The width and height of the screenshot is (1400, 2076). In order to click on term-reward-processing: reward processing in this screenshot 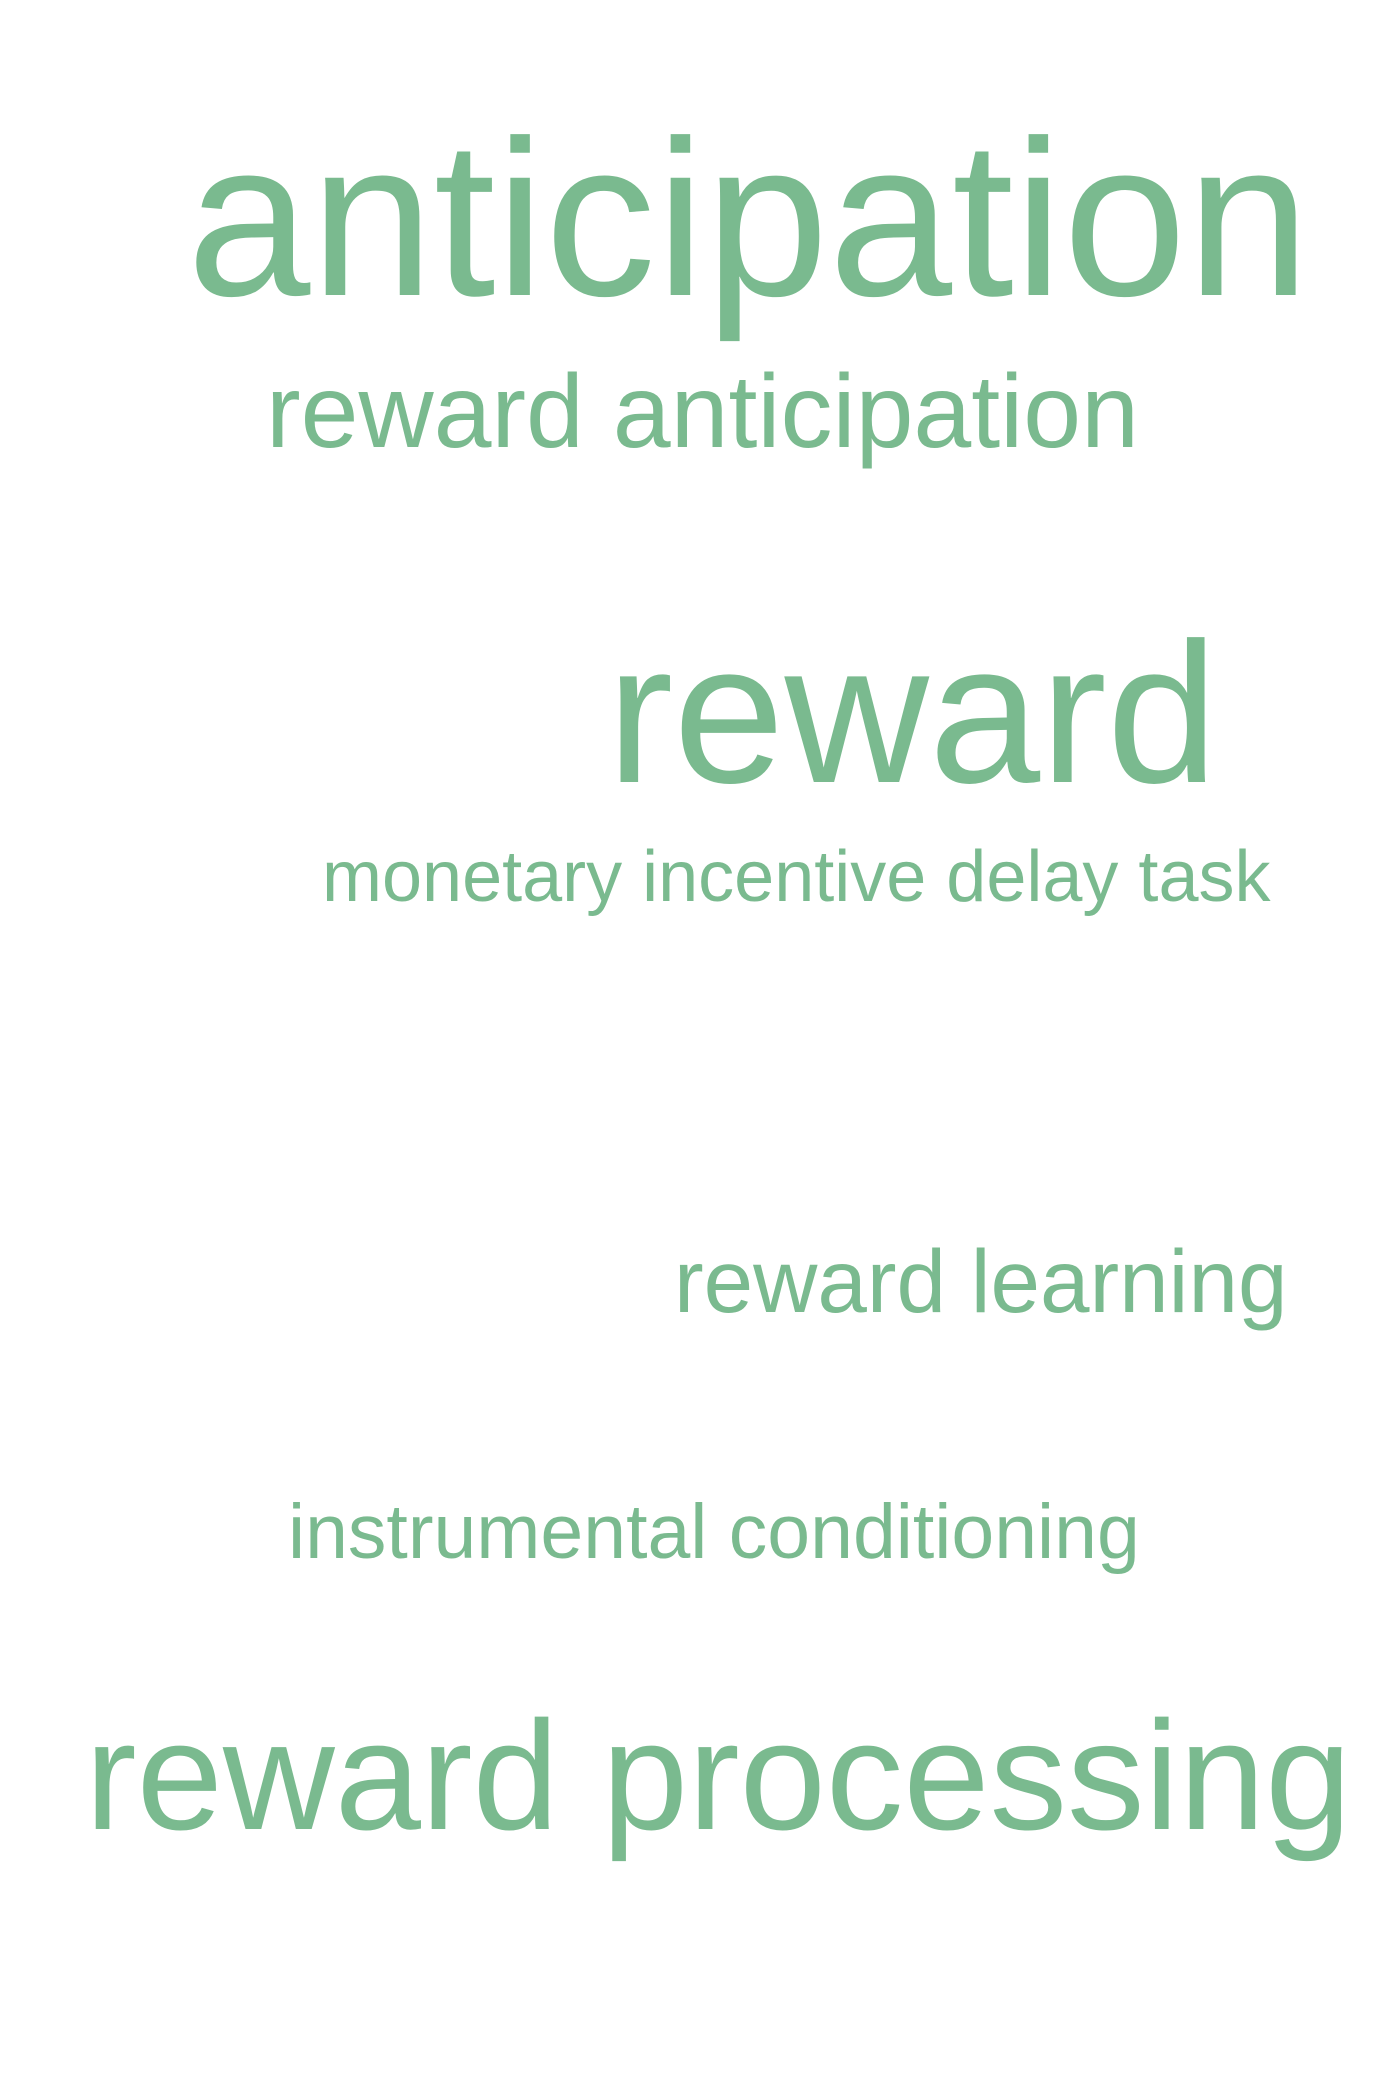, I will do `click(718, 1775)`.